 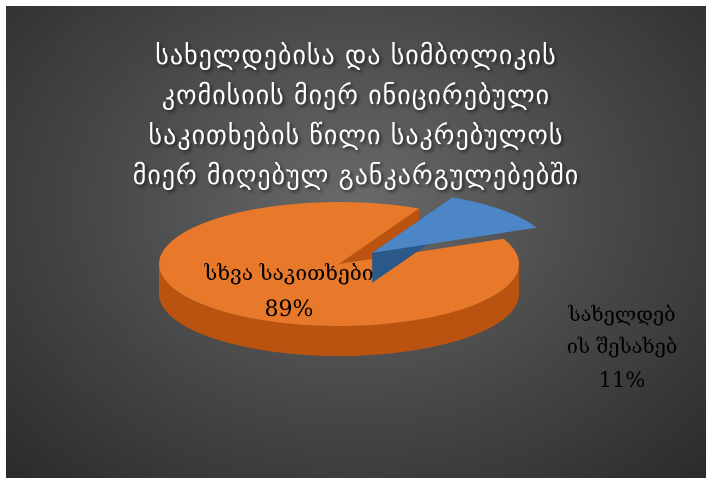 I want to click on slice-percent-other: 89%, so click(x=289, y=309).